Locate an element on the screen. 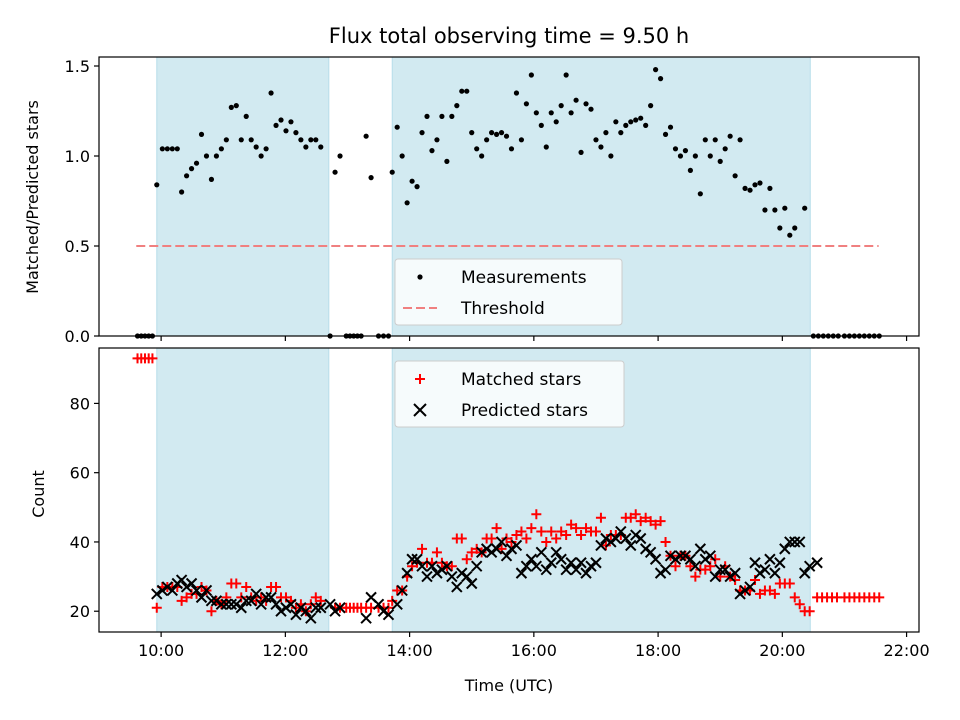  bottom-y-axis-label: Count is located at coordinates (38, 494).